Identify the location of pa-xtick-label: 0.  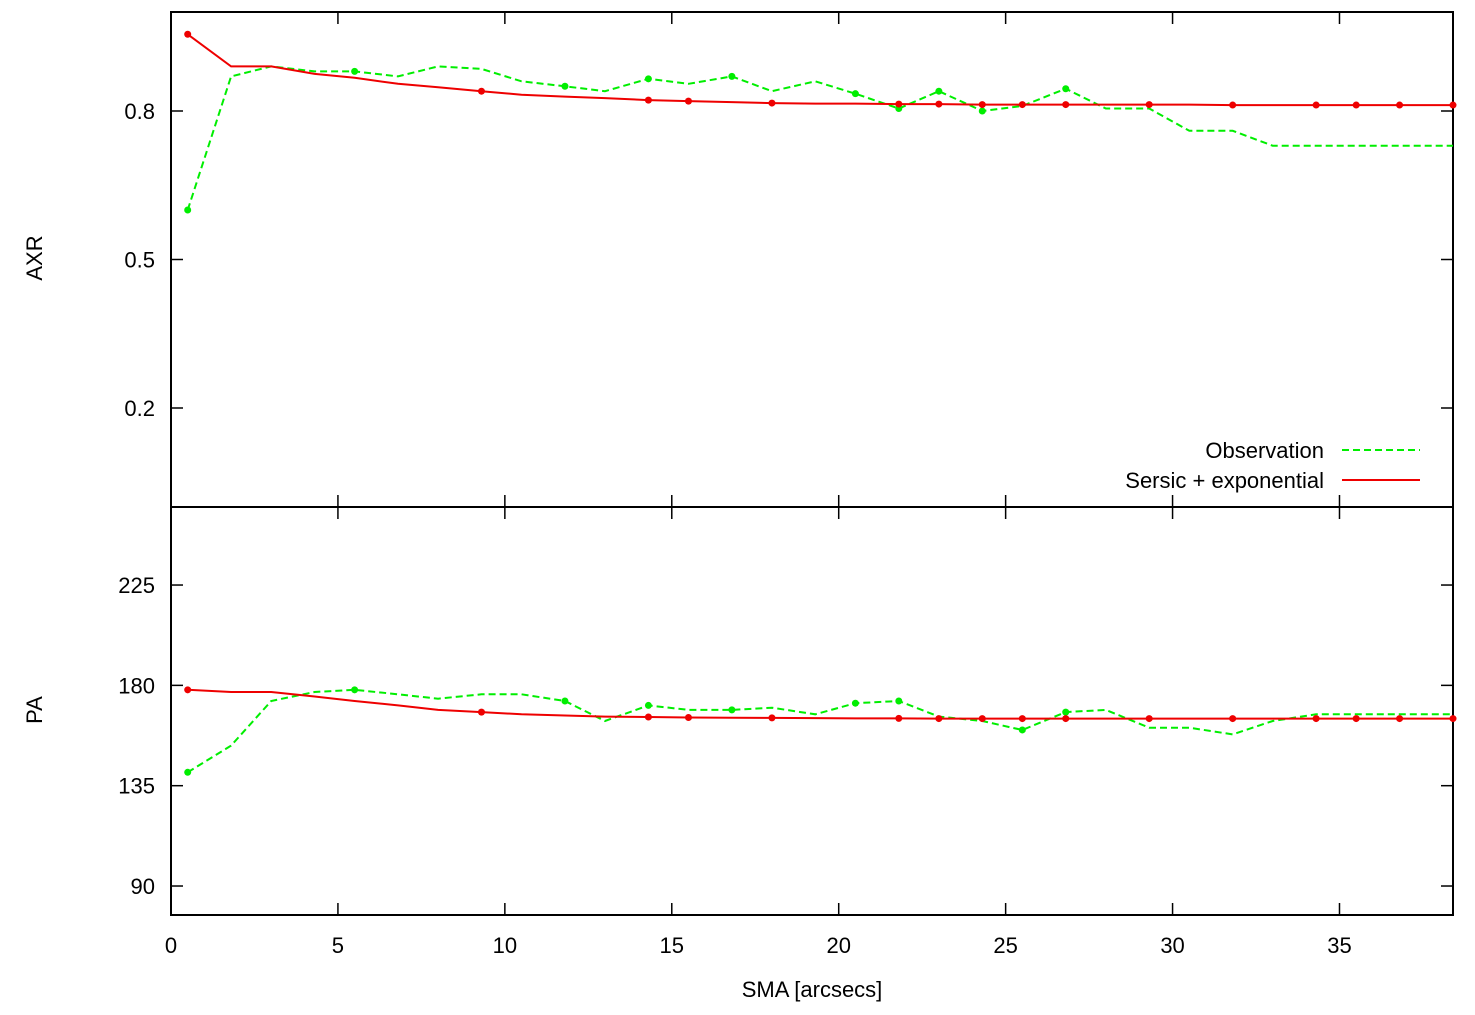
(171, 945).